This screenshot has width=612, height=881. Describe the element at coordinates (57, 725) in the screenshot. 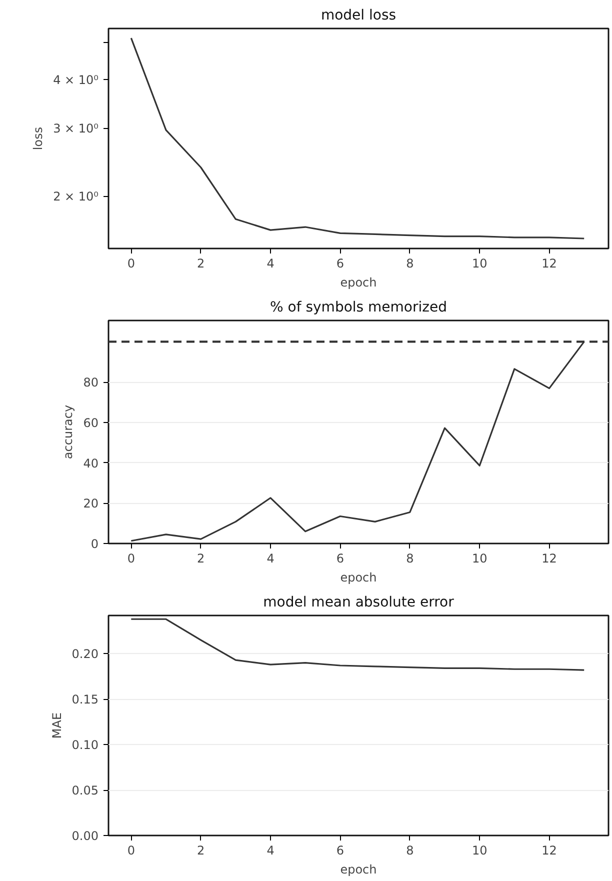

I see `y-axis-title: MAE` at that location.